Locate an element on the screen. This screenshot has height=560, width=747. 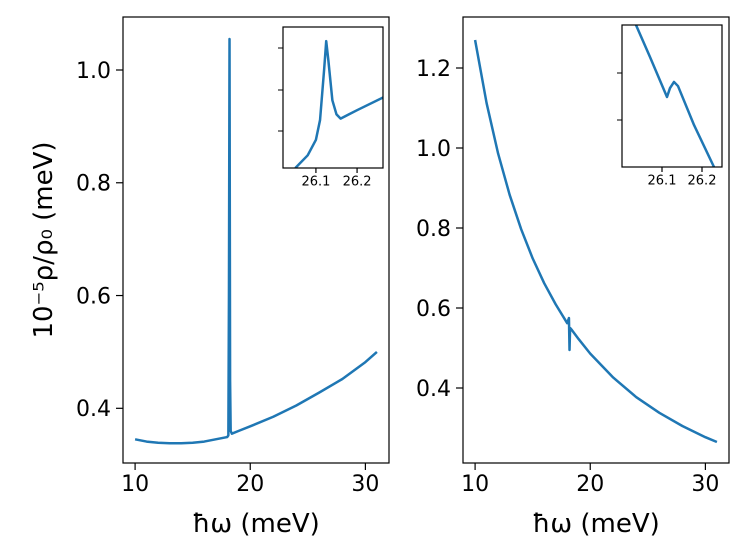
inset-background is located at coordinates (672, 96).